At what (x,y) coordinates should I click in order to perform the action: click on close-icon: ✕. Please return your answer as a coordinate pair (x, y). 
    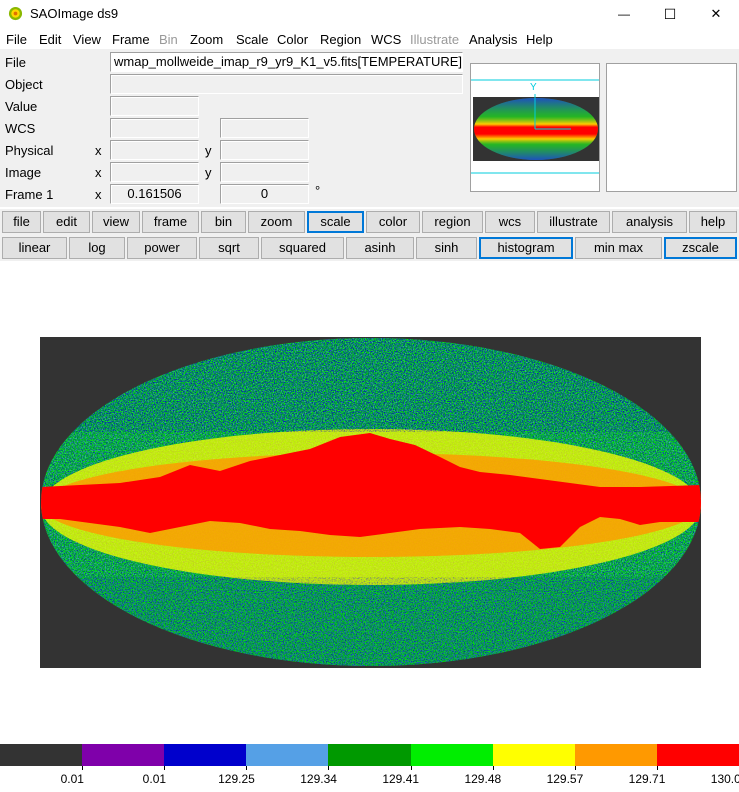
    Looking at the image, I should click on (716, 13).